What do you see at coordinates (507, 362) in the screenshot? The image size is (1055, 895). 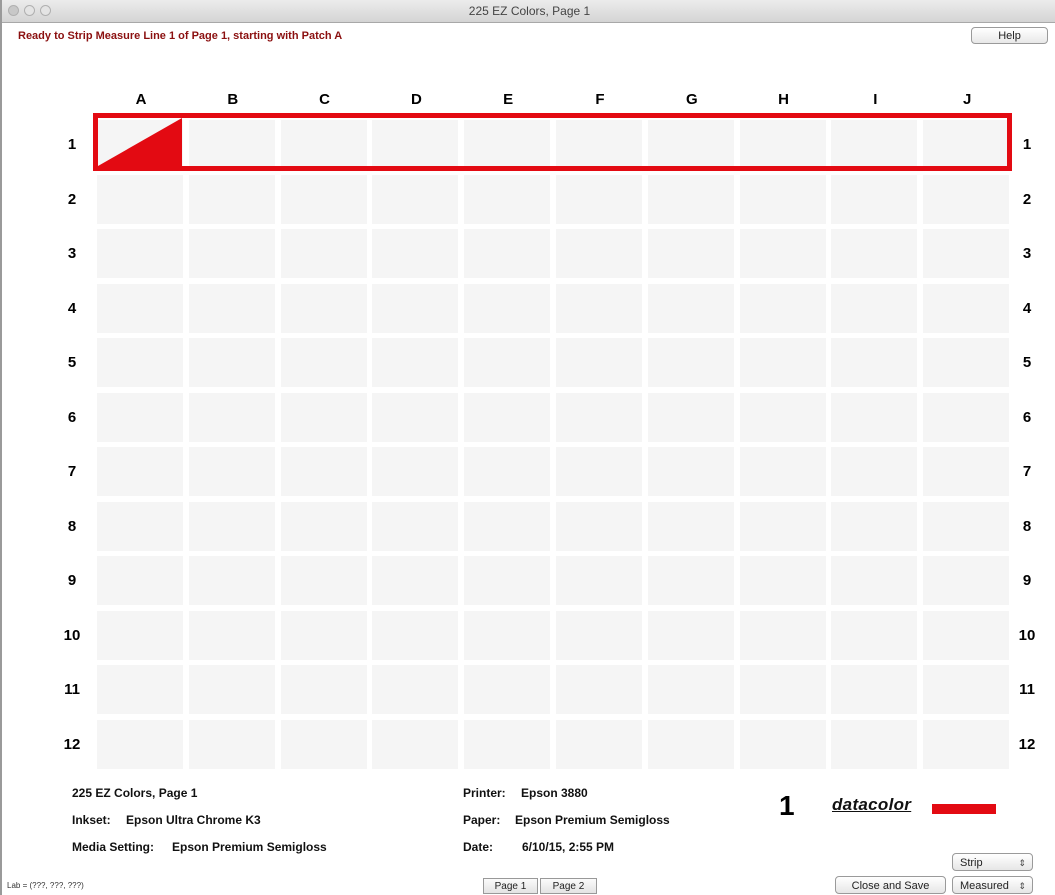 I see `patch-e5` at bounding box center [507, 362].